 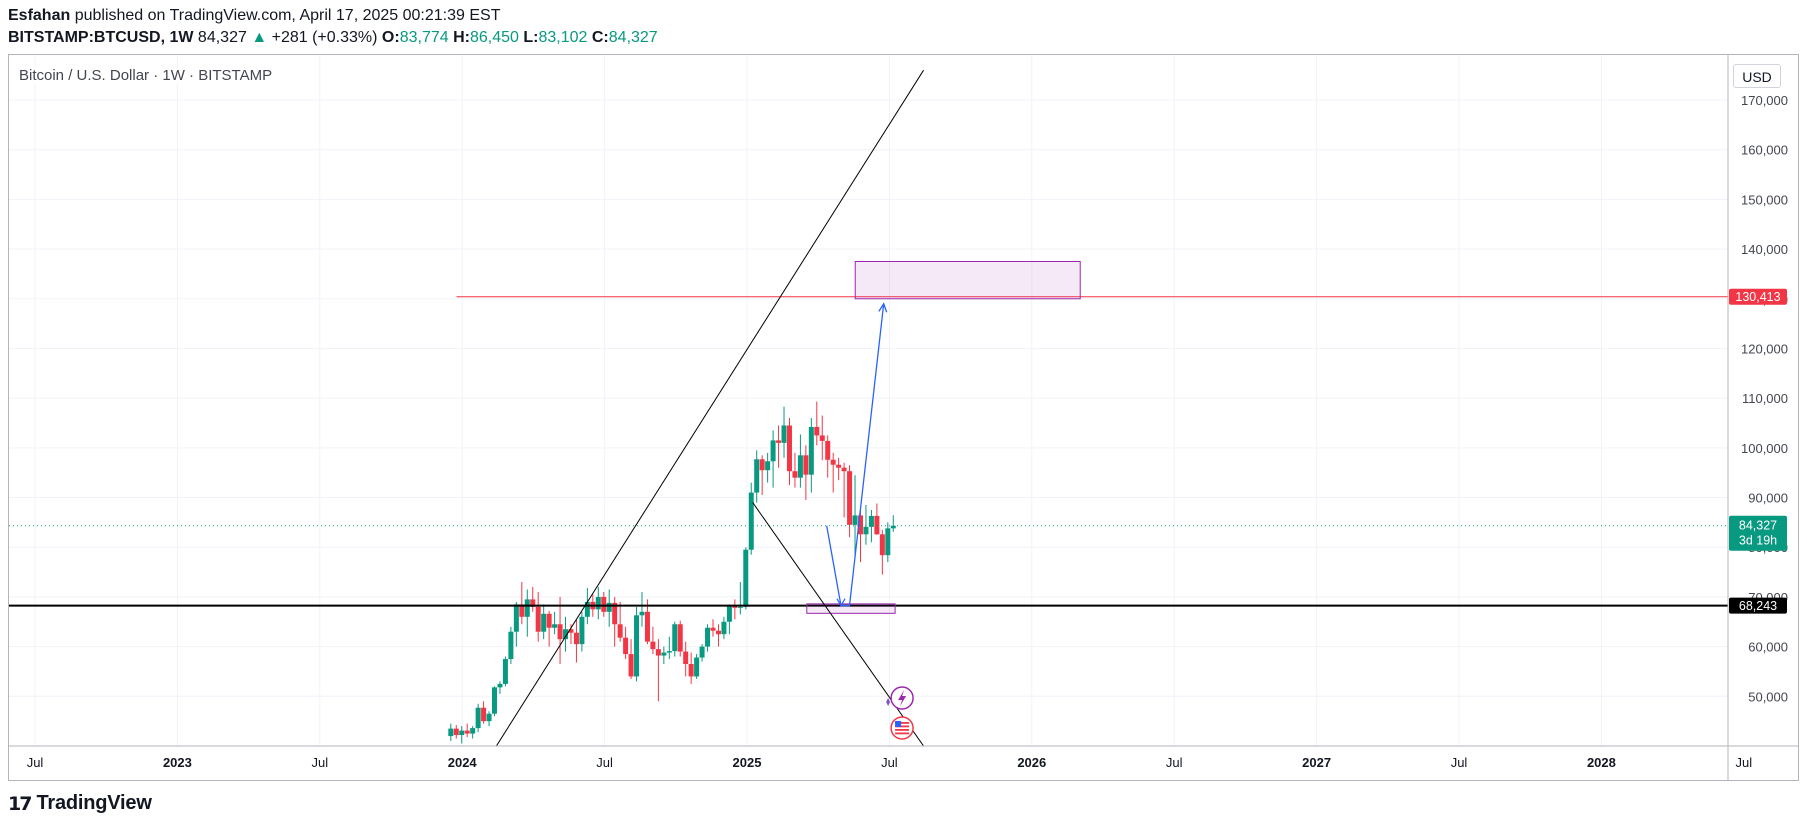 What do you see at coordinates (838, 624) in the screenshot?
I see `falling-trendline` at bounding box center [838, 624].